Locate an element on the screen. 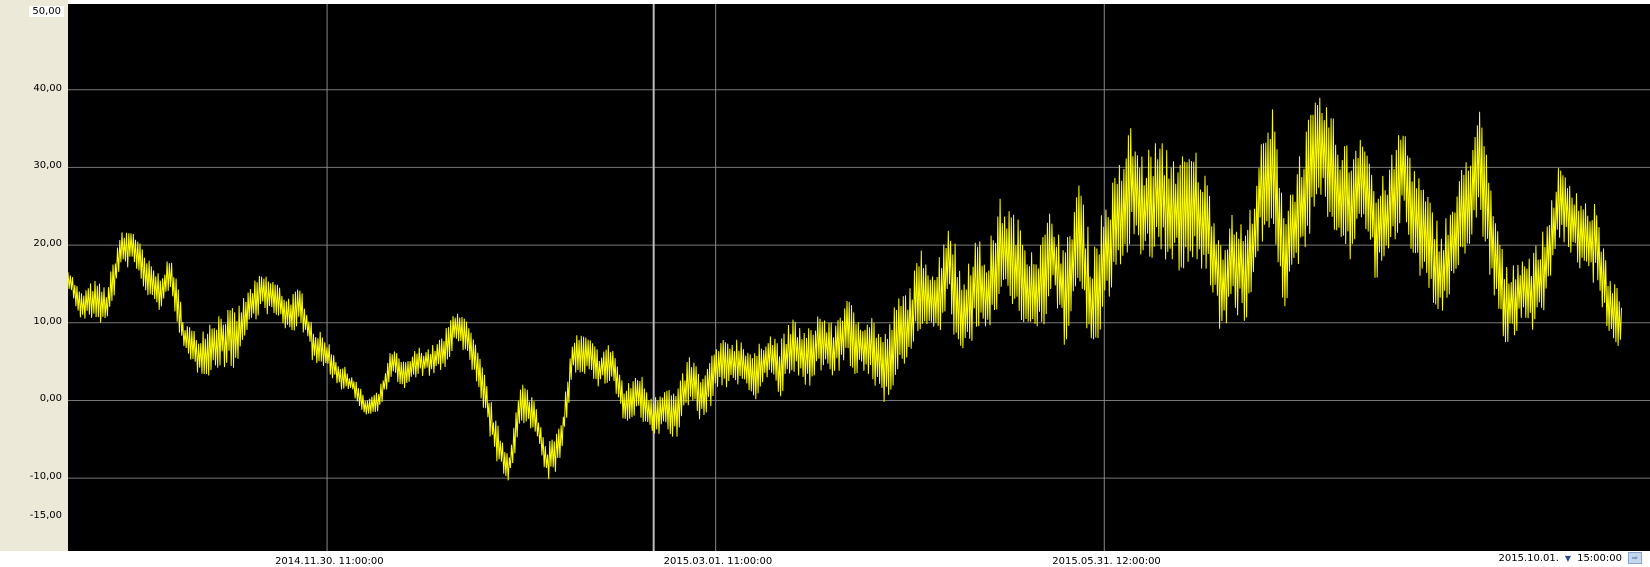 This screenshot has width=1650, height=567. cursor-time: 15:00:00 is located at coordinates (1599, 558).